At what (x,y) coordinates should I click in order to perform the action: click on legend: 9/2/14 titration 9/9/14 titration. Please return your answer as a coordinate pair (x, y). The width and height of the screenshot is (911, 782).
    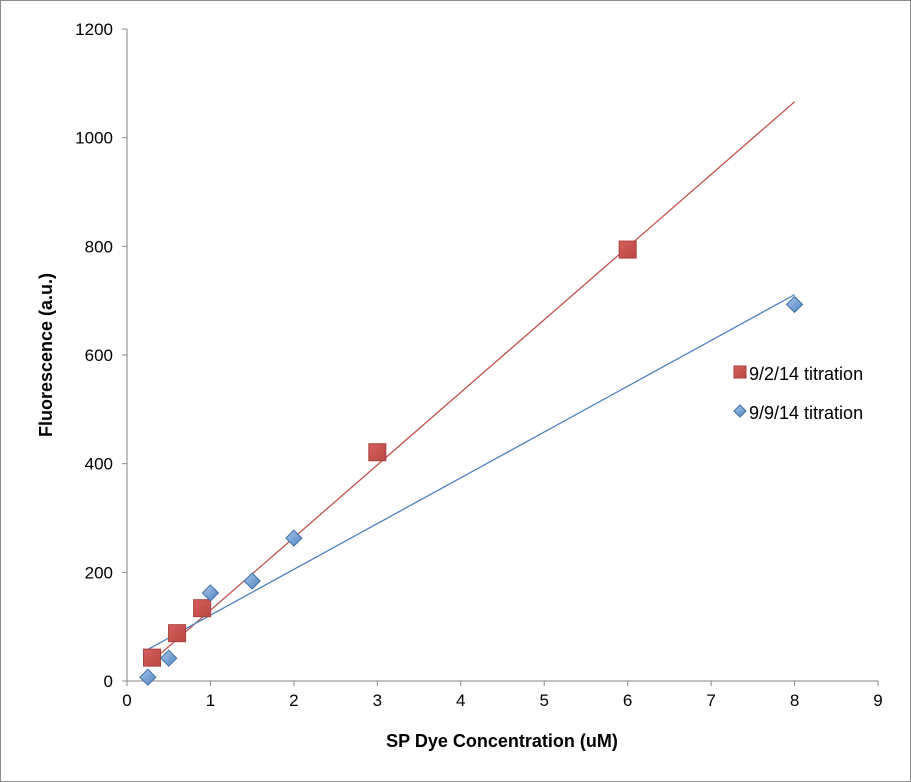
    Looking at the image, I should click on (798, 393).